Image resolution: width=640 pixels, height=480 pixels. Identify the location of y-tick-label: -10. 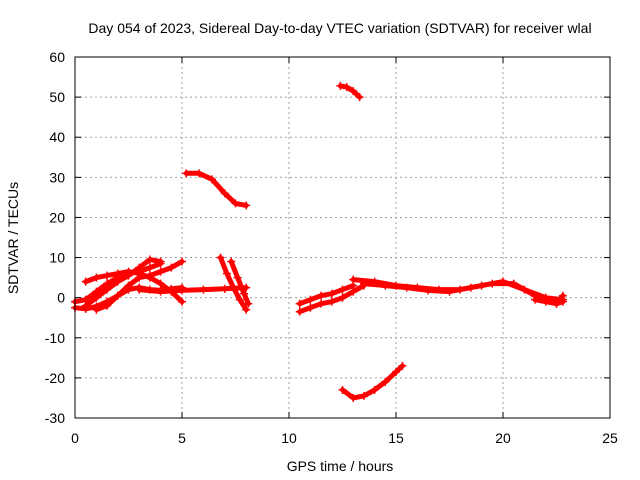
(55, 338).